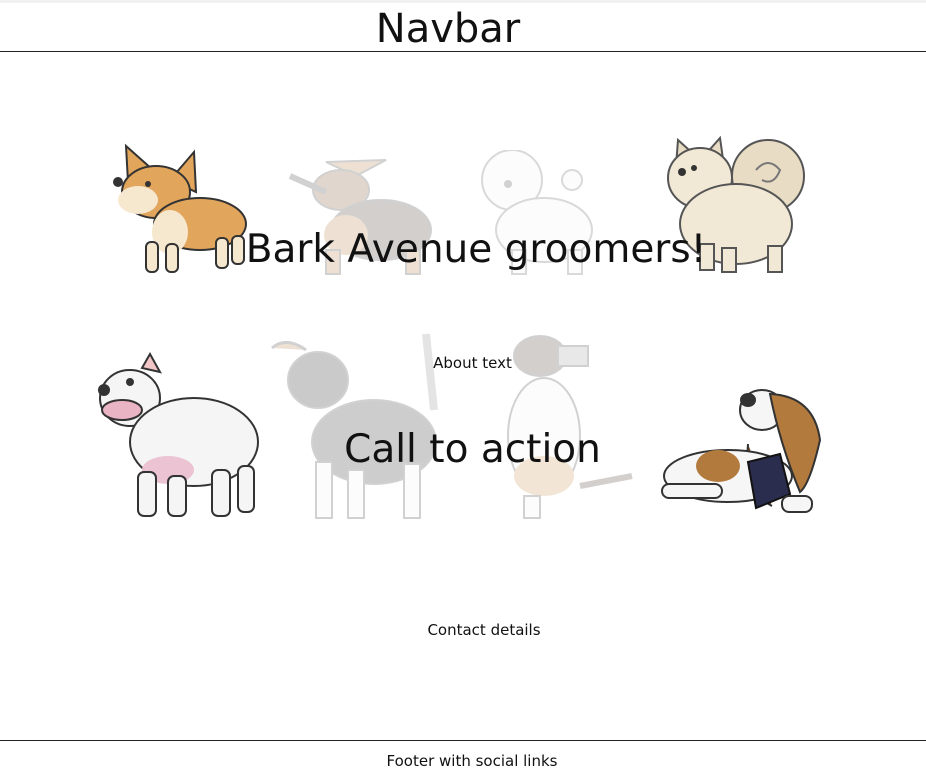 This screenshot has width=926, height=778. What do you see at coordinates (472, 449) in the screenshot?
I see `call-to-action: Call to action` at bounding box center [472, 449].